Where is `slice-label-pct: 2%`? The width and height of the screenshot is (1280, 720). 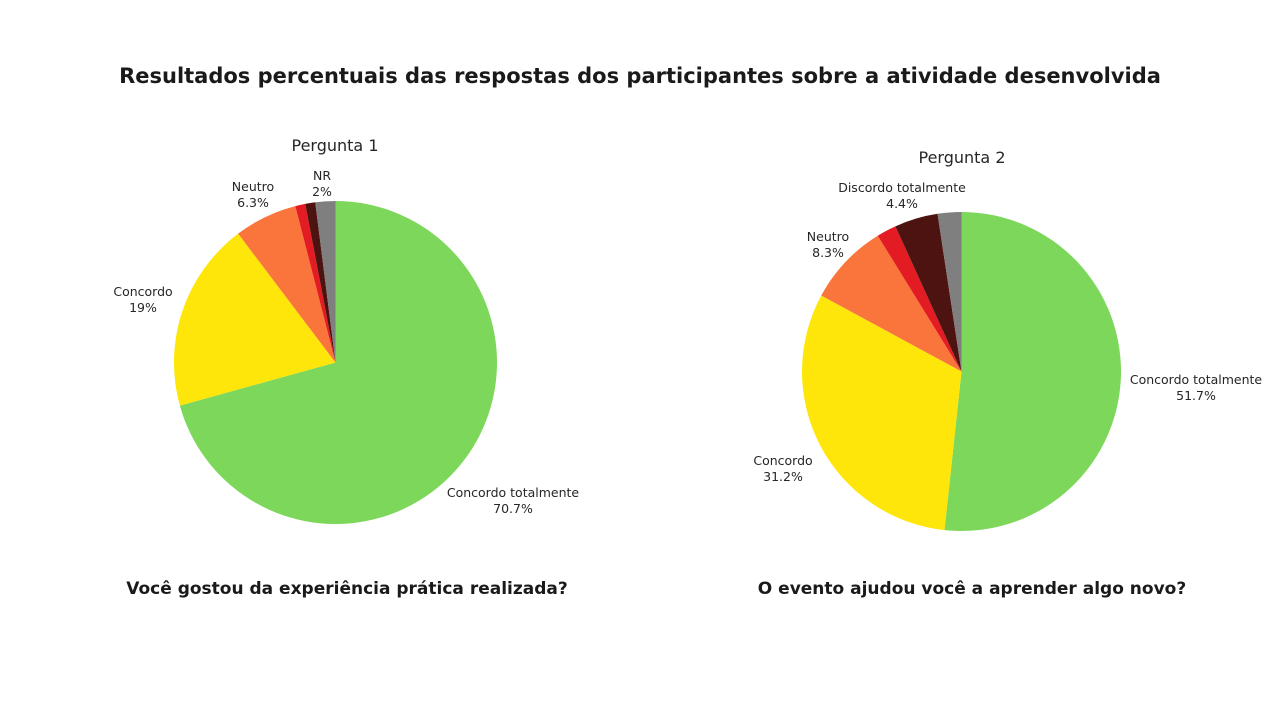
slice-label-pct: 2% is located at coordinates (322, 192).